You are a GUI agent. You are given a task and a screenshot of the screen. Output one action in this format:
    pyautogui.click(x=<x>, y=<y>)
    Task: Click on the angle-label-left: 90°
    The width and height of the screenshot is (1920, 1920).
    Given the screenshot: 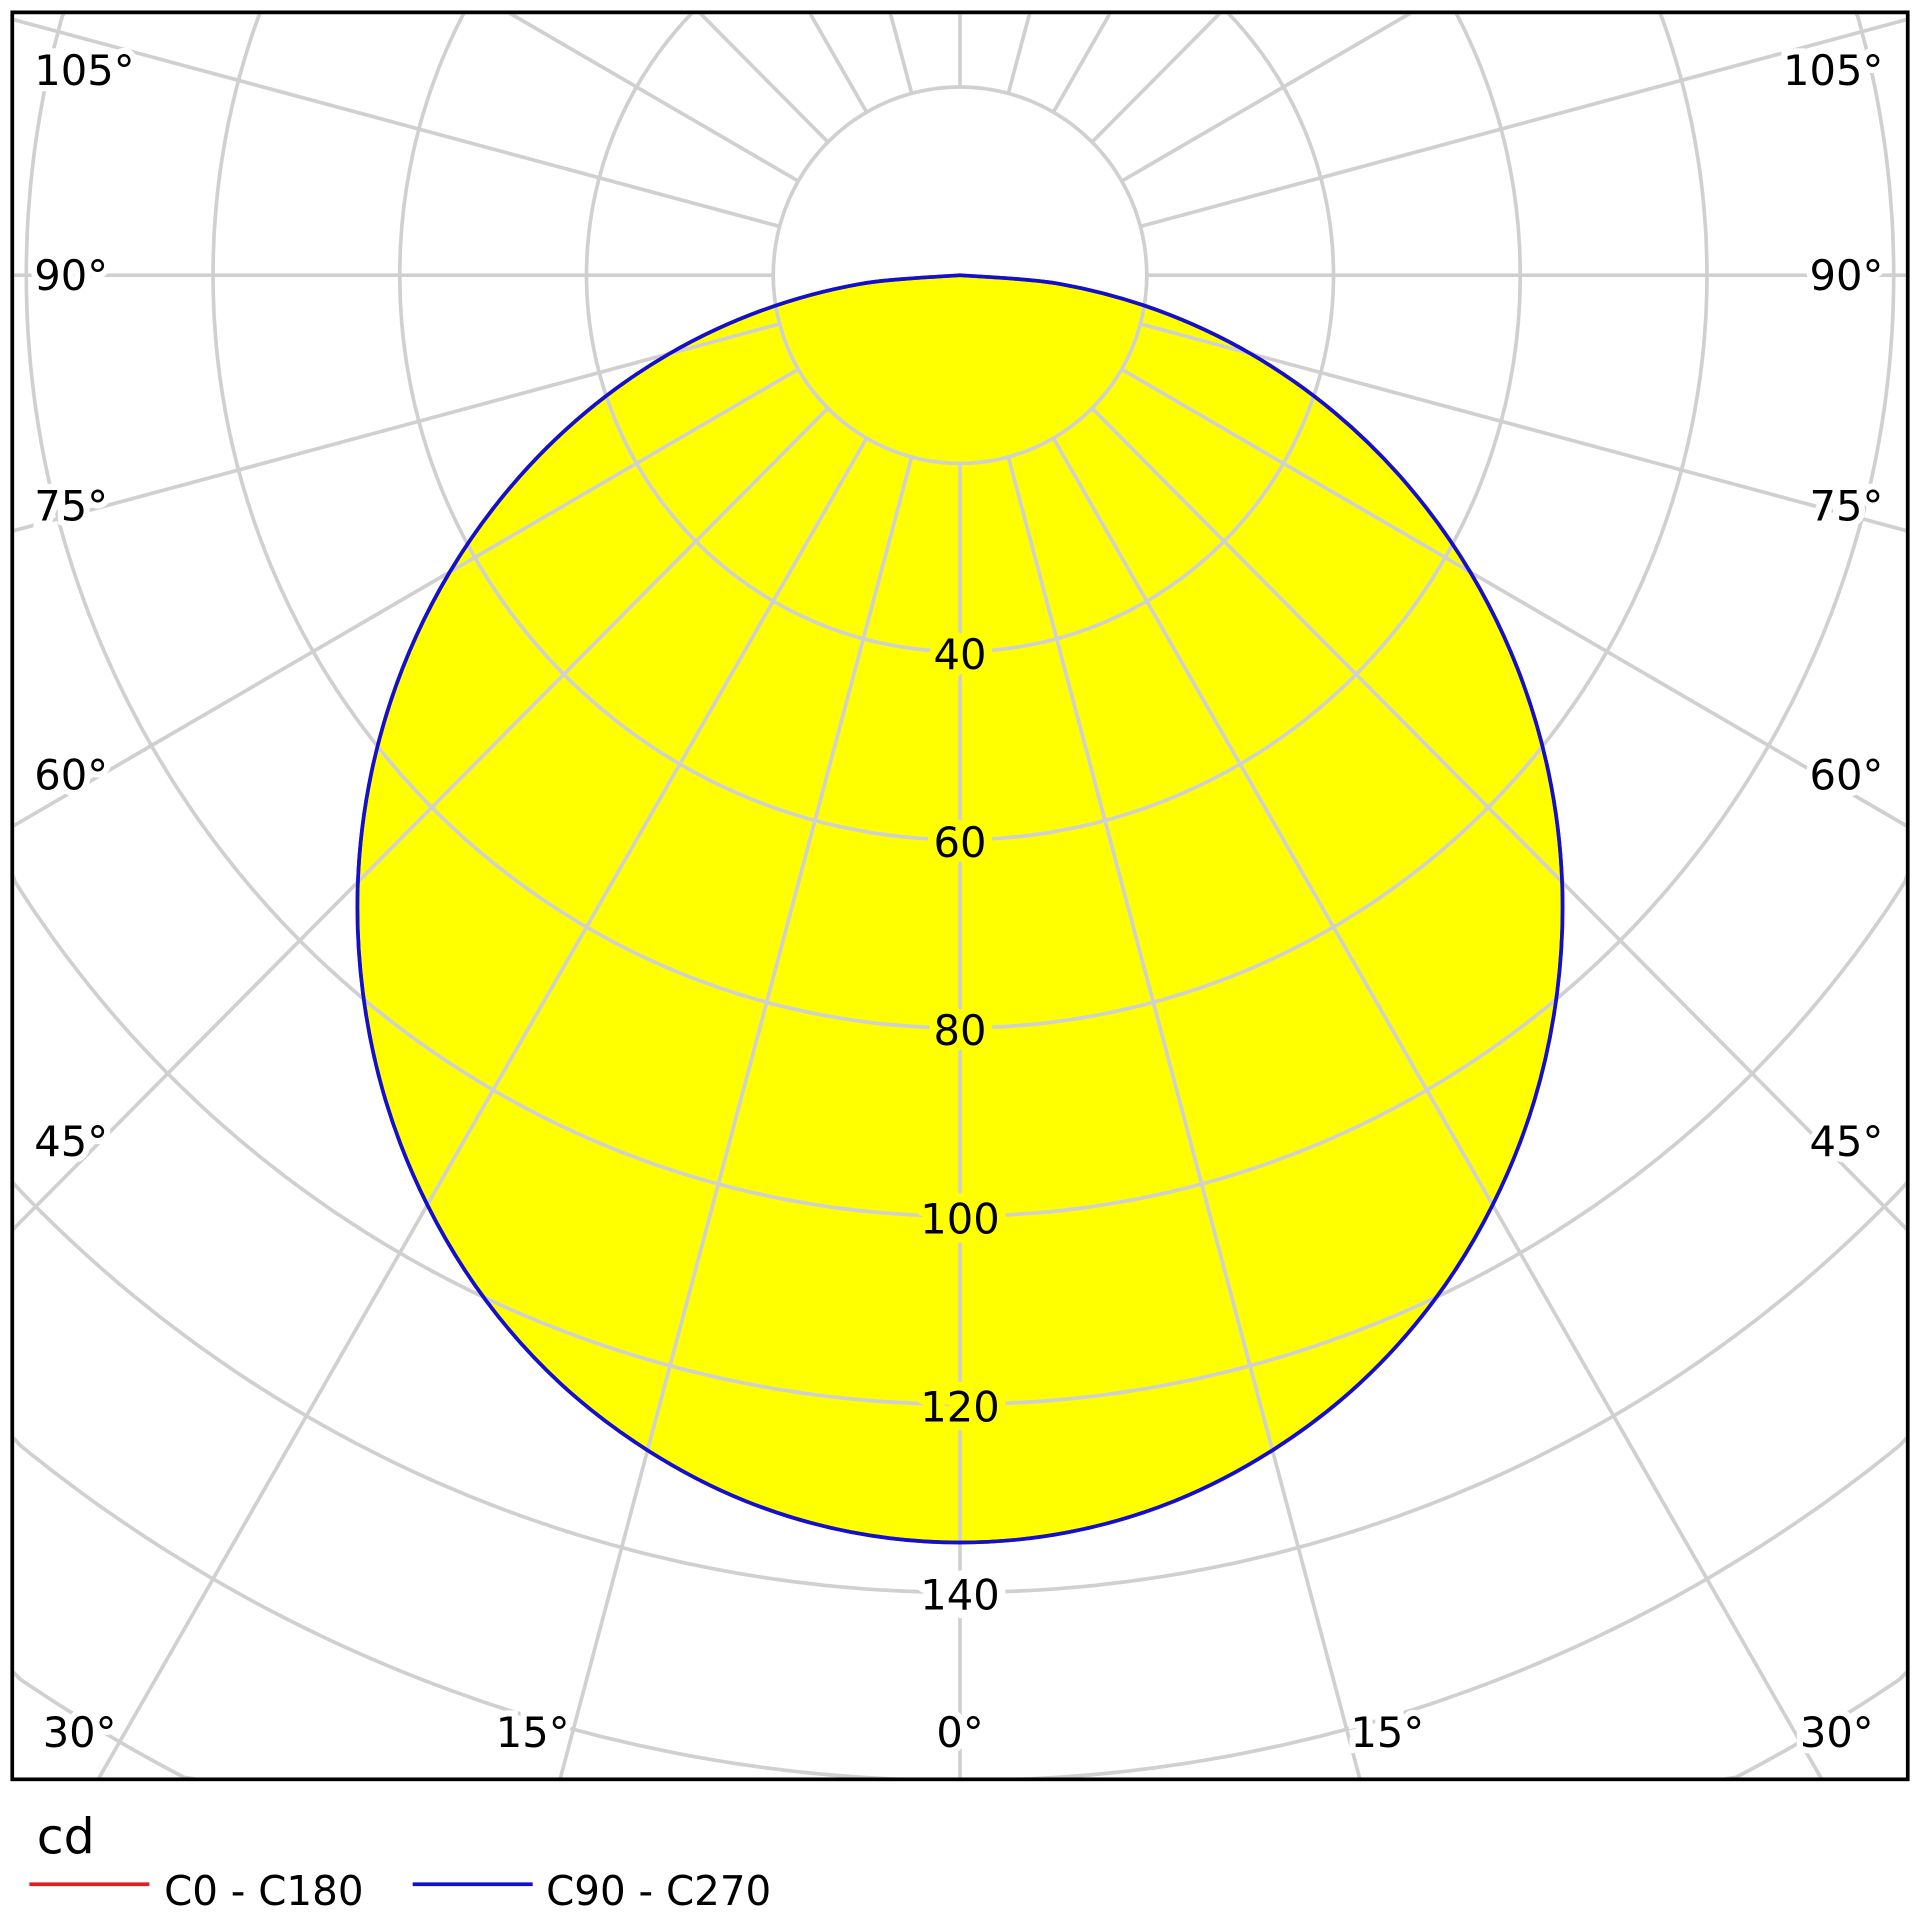 What is the action you would take?
    pyautogui.click(x=71, y=275)
    